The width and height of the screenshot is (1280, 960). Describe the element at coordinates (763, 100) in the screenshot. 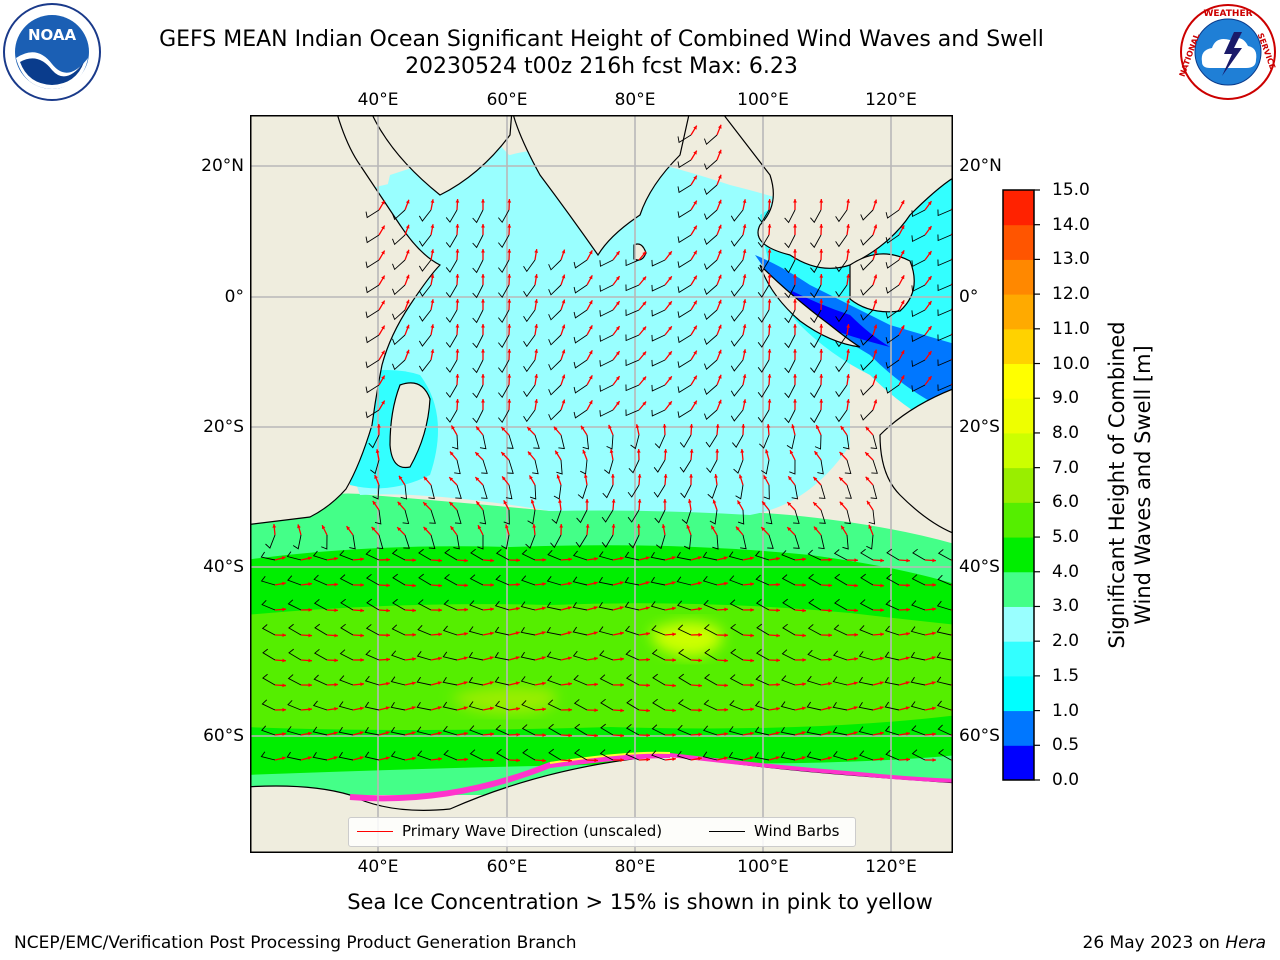

I see `lon-label-top: 100°E` at that location.